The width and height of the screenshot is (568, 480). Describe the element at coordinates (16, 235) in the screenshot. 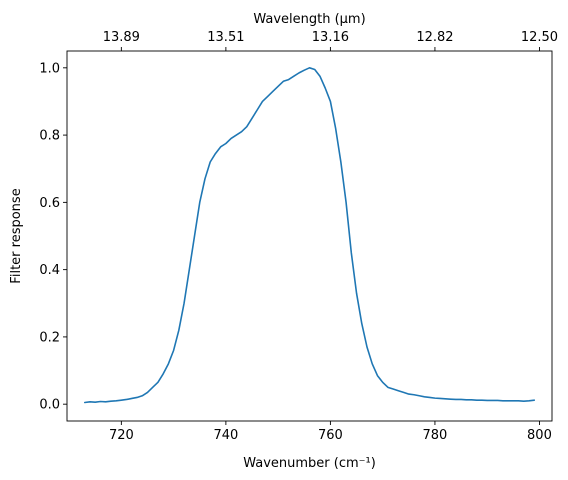

I see `y-axis-title: Filter response` at that location.